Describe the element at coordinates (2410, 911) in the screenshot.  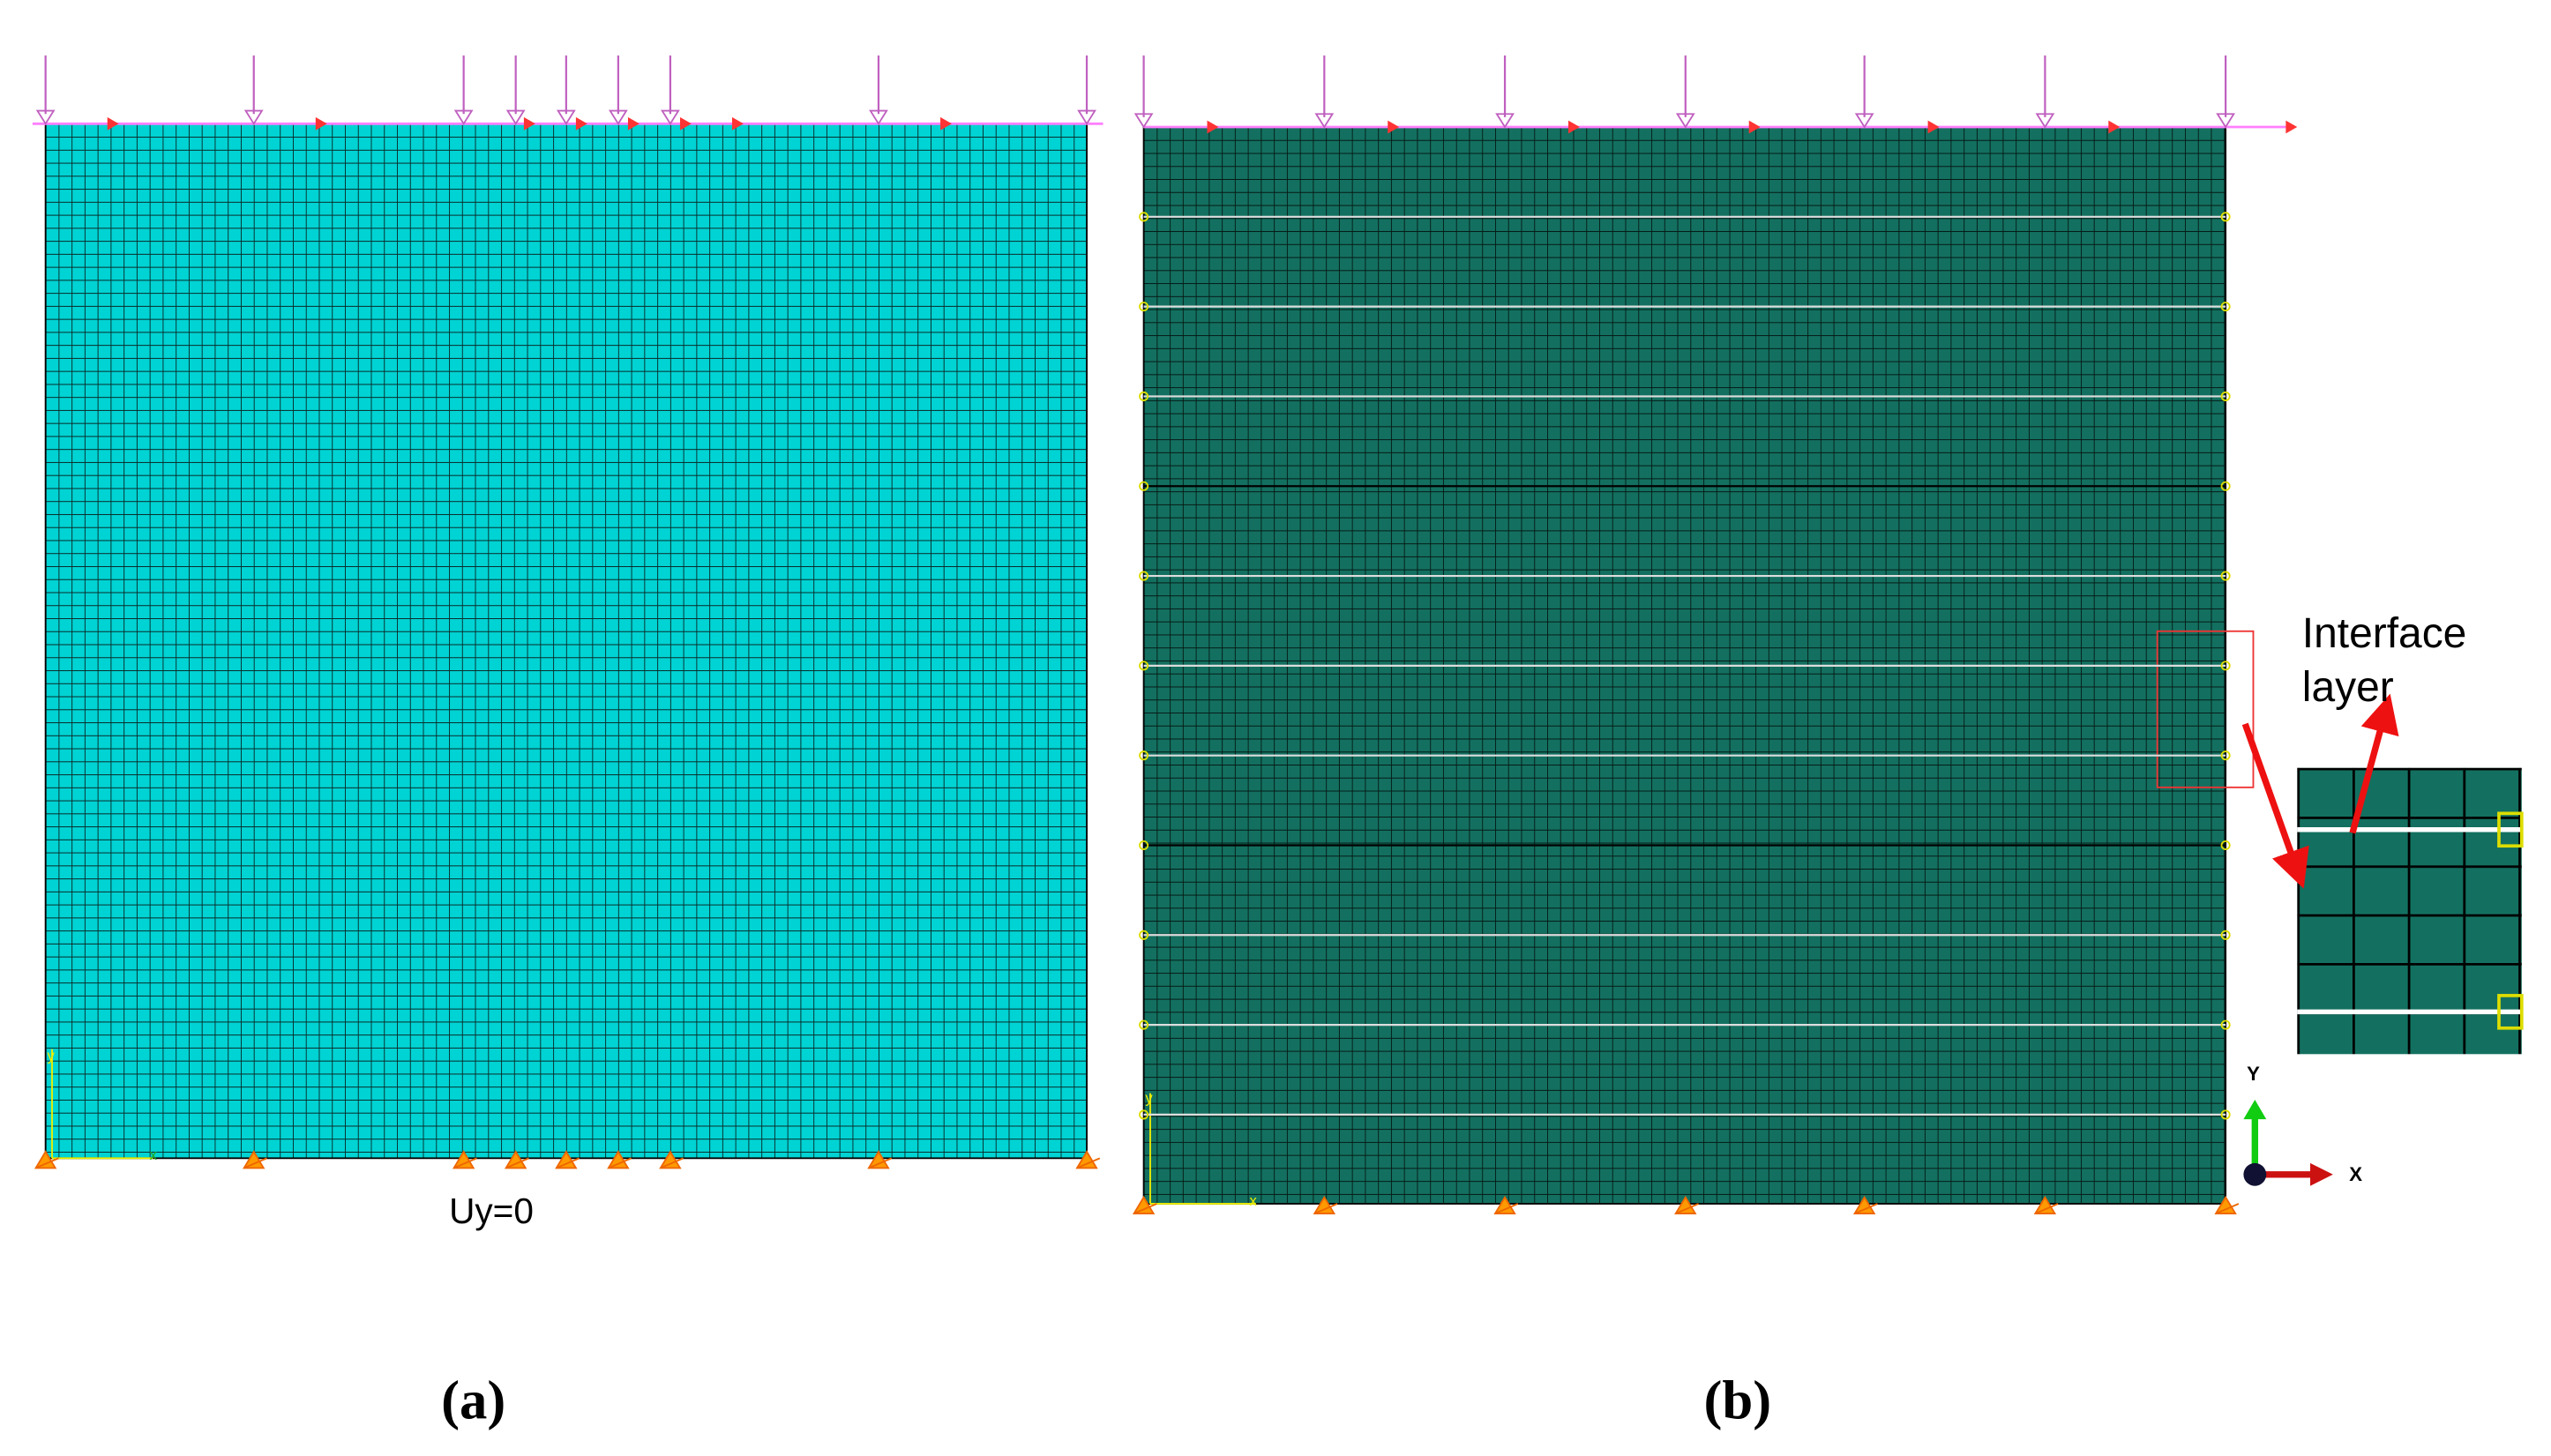
I see `inset` at that location.